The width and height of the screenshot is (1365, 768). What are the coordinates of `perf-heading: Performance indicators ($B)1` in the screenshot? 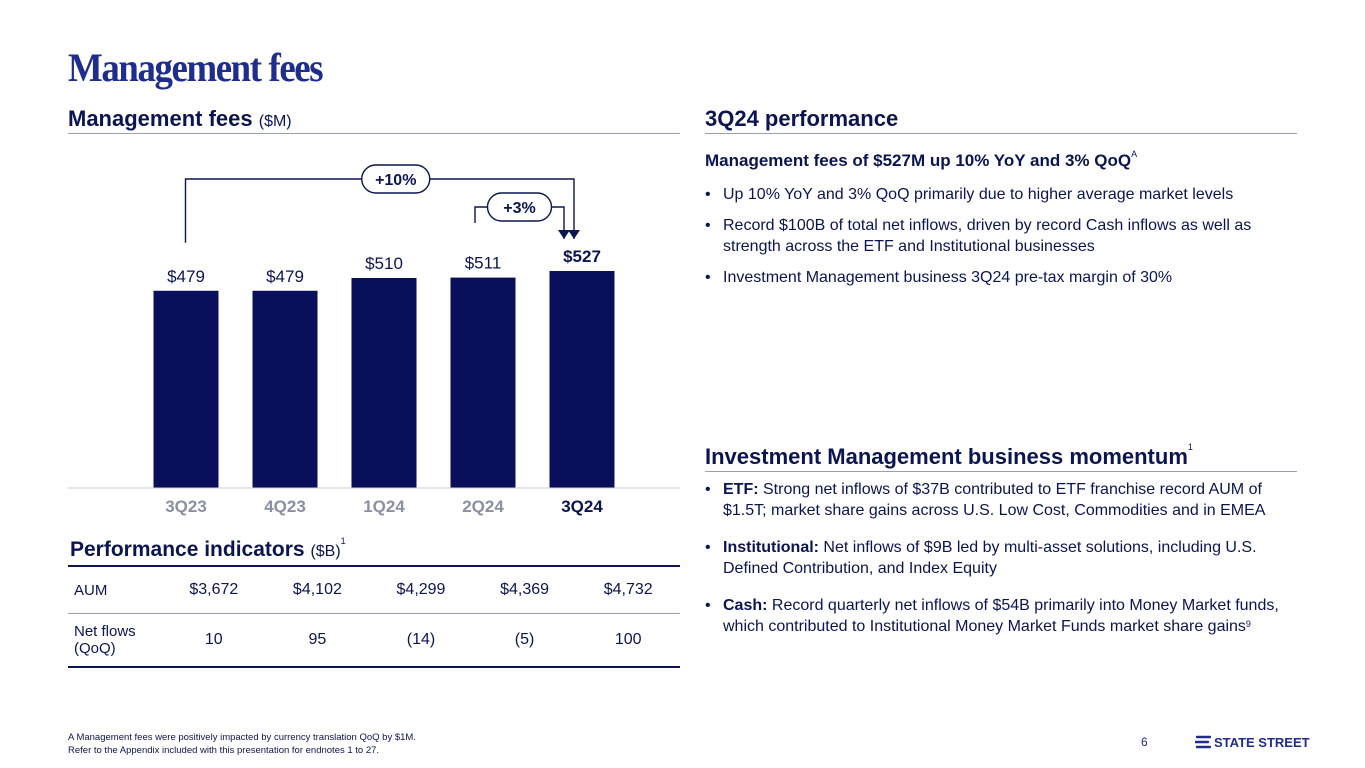 It's located at (208, 549).